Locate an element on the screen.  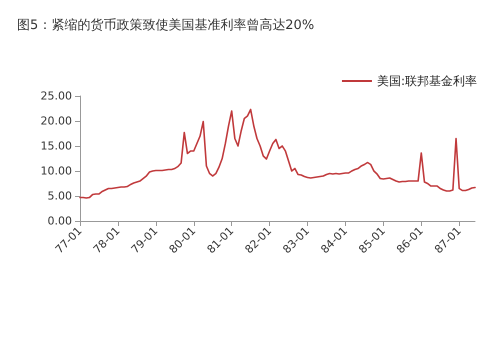
y-tick-label: 25.00 is located at coordinates (56, 96).